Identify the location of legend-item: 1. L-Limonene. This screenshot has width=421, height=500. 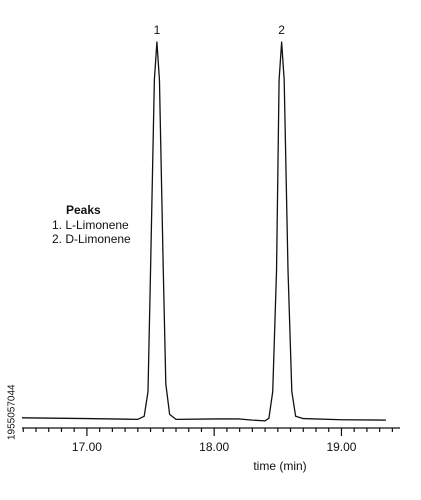
(90, 225).